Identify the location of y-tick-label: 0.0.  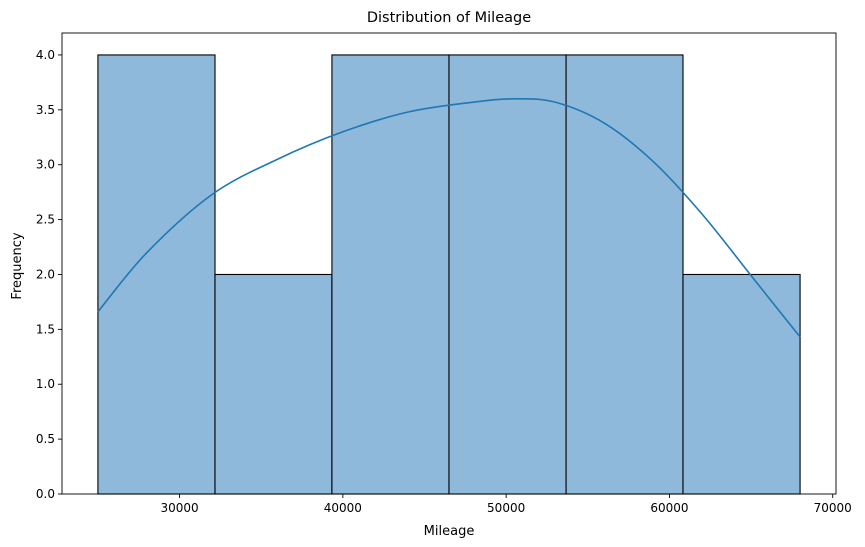
(45, 494).